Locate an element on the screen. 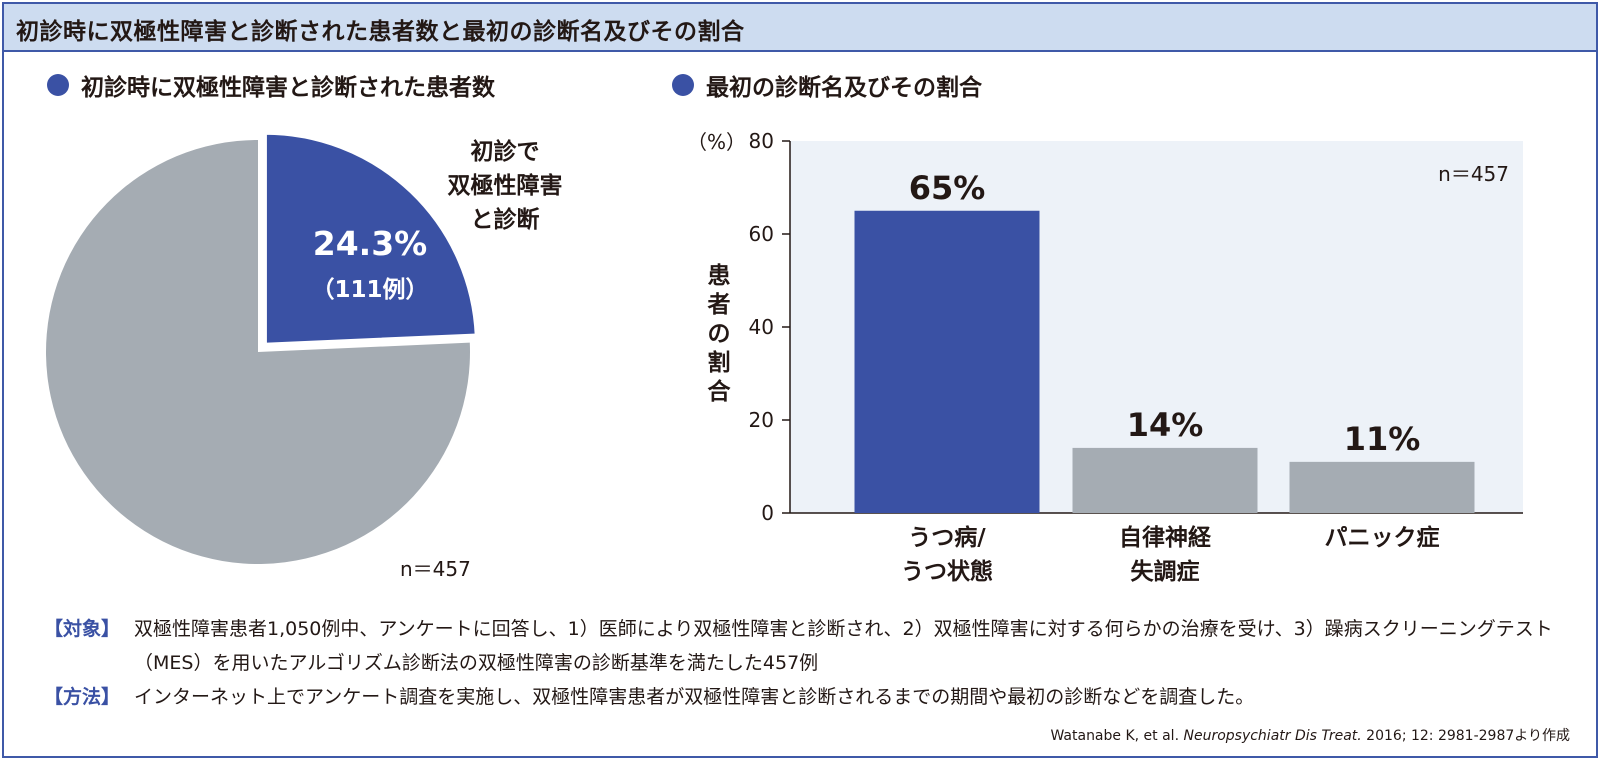 This screenshot has height=759, width=1600. y-axis-label-char: の is located at coordinates (719, 334).